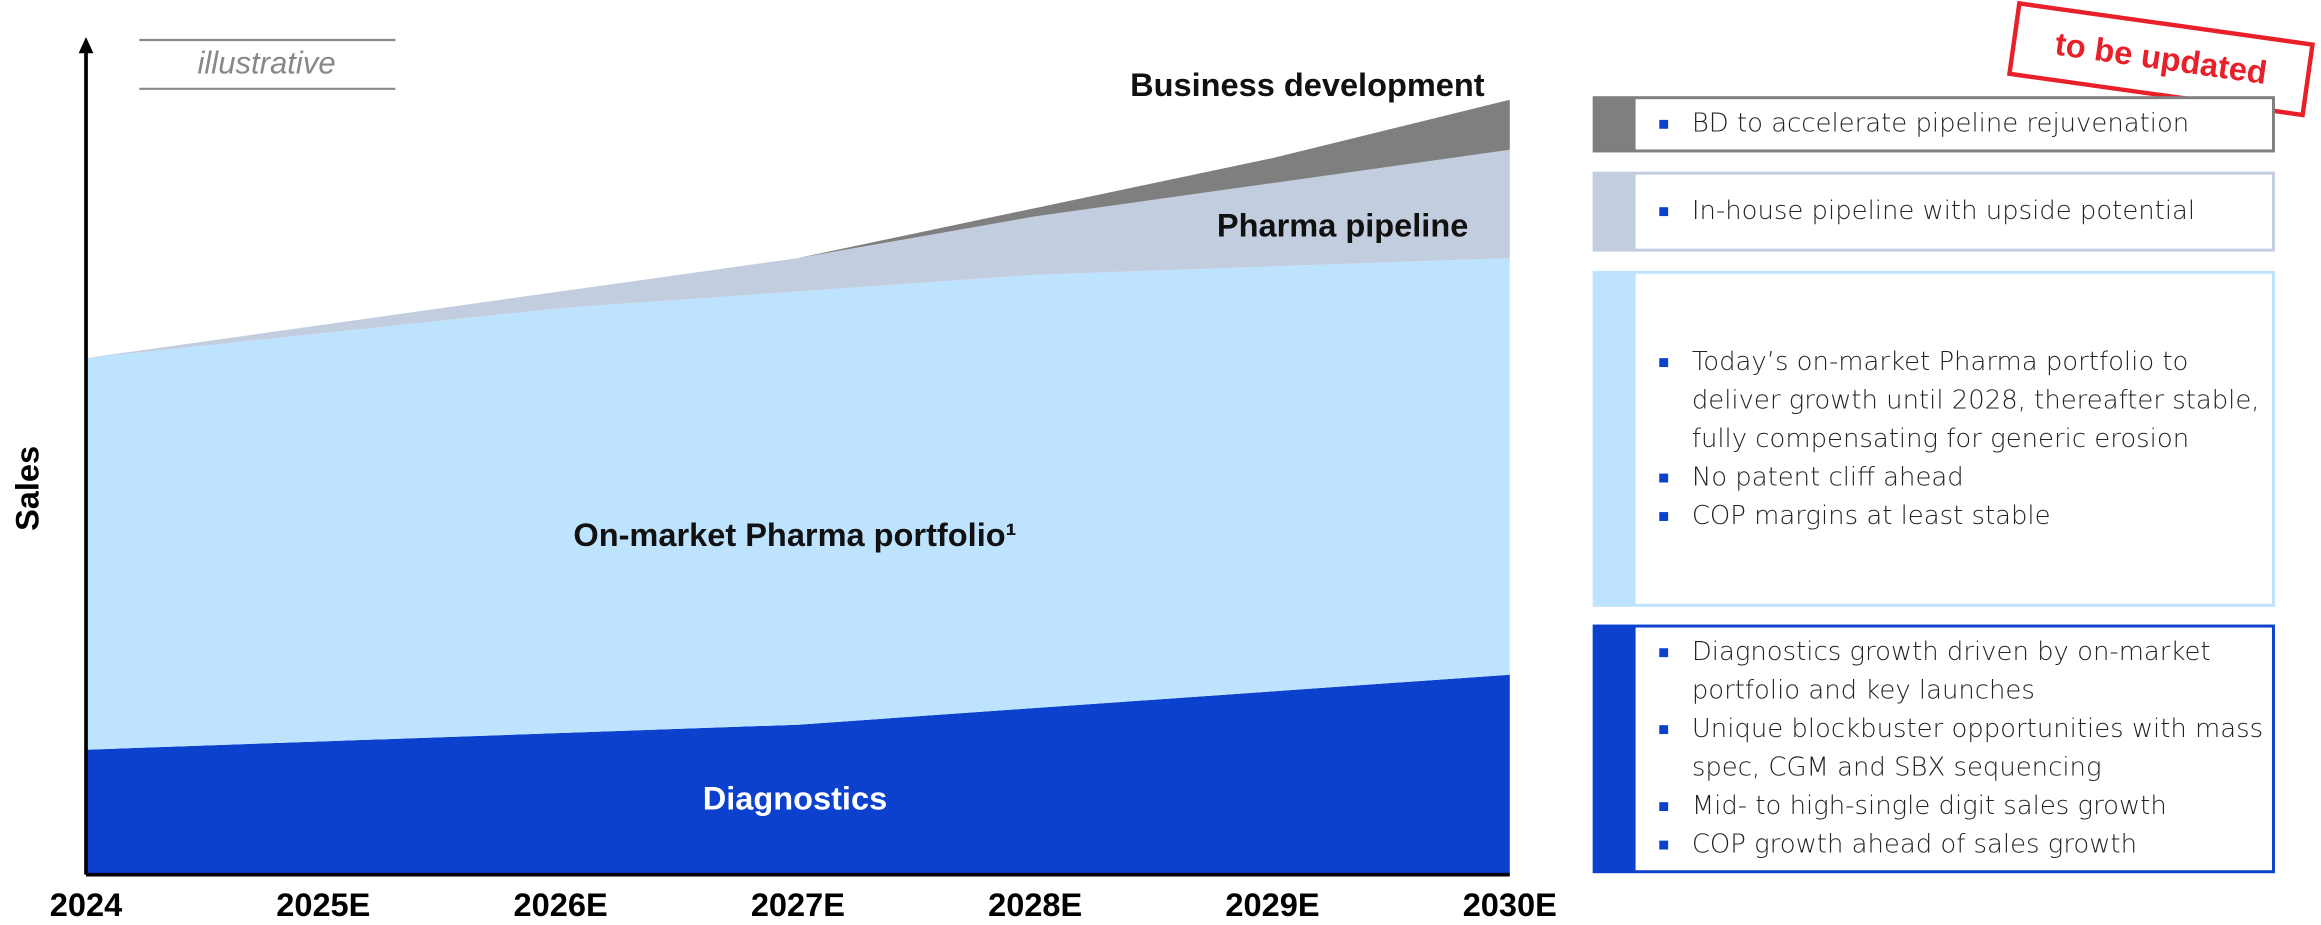  Describe the element at coordinates (1272, 905) in the screenshot. I see `x-tick-label: 2029E` at that location.